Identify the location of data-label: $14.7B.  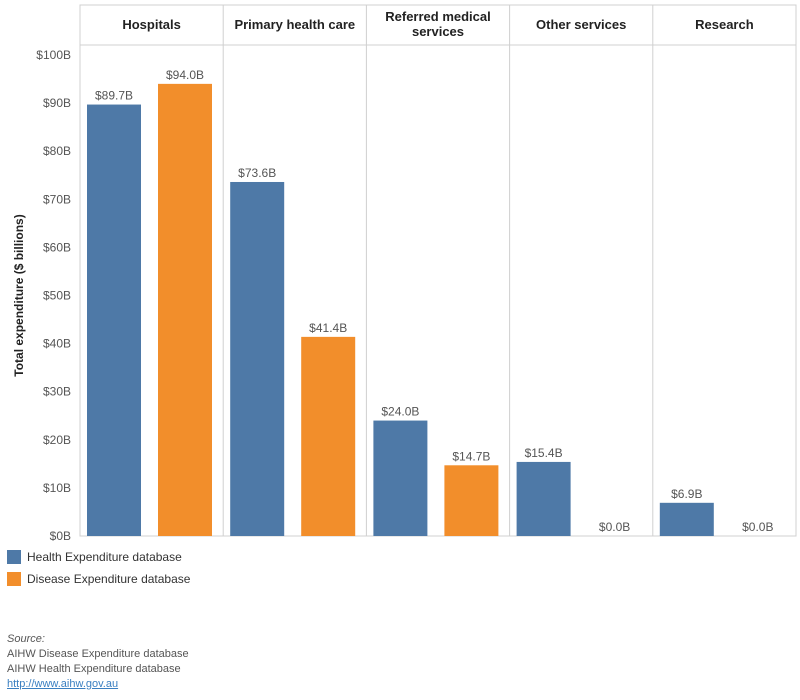
(471, 456).